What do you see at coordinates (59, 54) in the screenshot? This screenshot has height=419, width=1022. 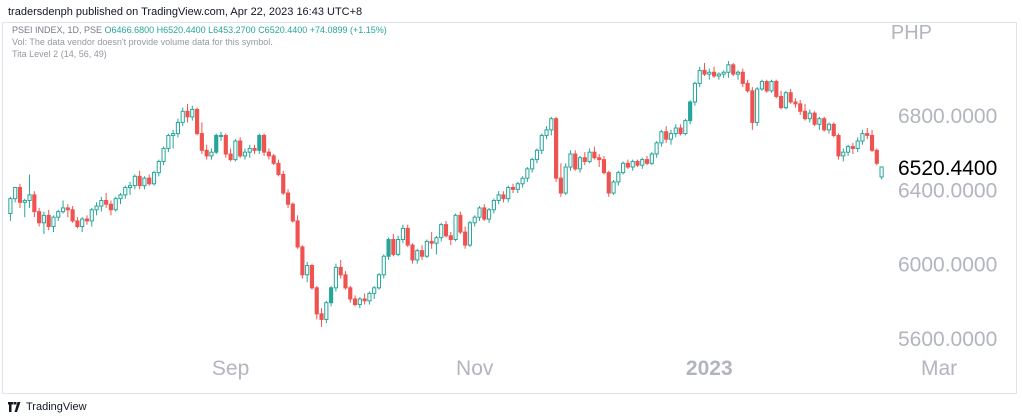 I see `legend-indicator: Tita Level 2 (14, 56, 49)` at bounding box center [59, 54].